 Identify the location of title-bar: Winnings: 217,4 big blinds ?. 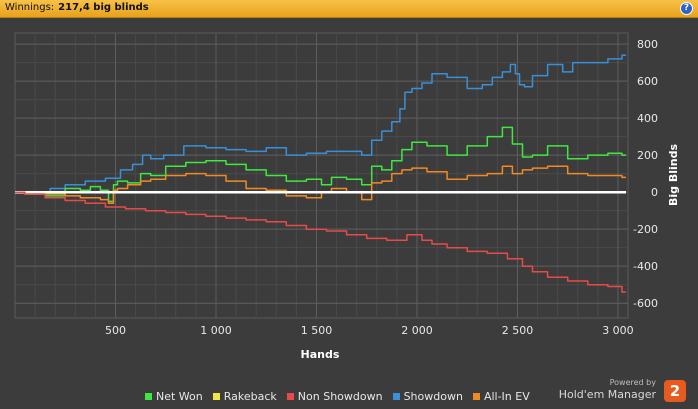
(349, 9).